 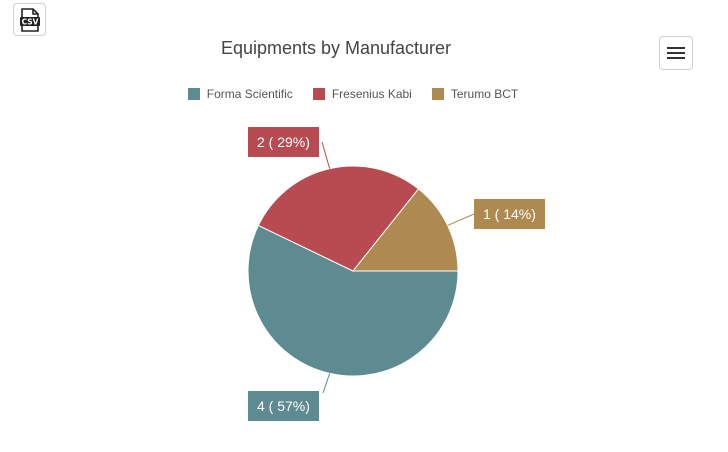 What do you see at coordinates (338, 218) in the screenshot?
I see `pie-slice-fresenius-kabi` at bounding box center [338, 218].